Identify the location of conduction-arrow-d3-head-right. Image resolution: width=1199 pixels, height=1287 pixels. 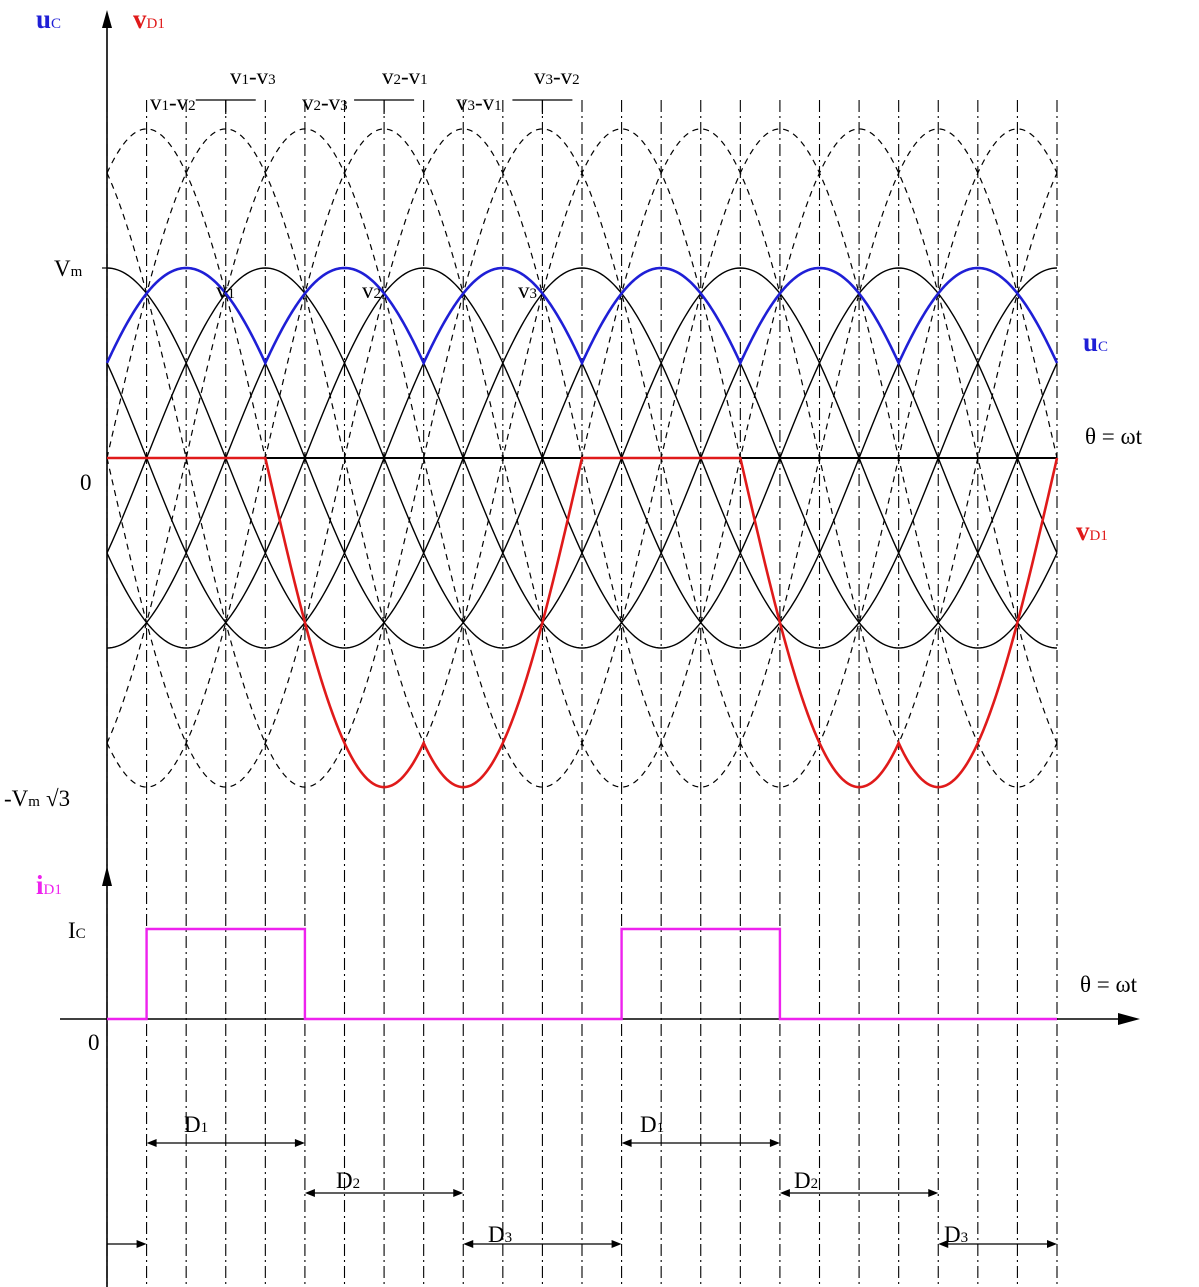
(616, 1244).